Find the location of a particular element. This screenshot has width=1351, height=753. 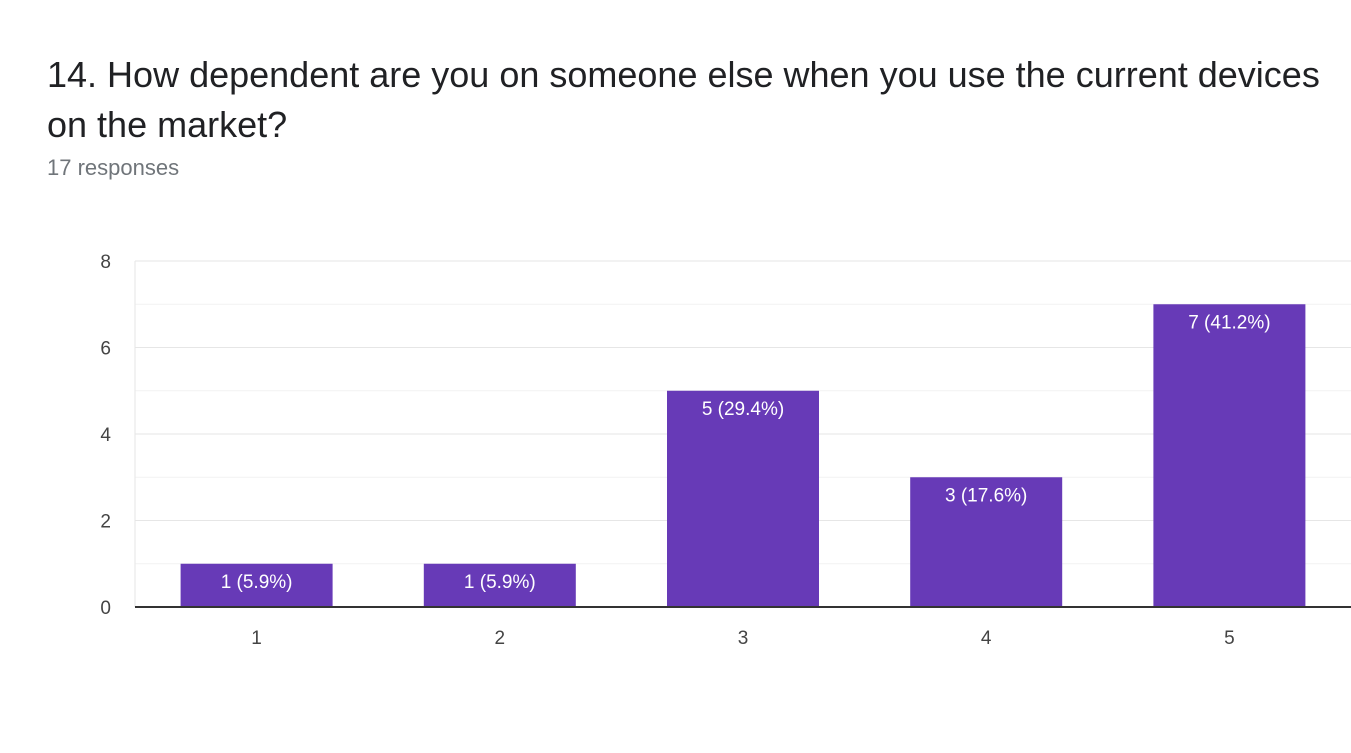

response-count: 17 responses is located at coordinates (113, 167).